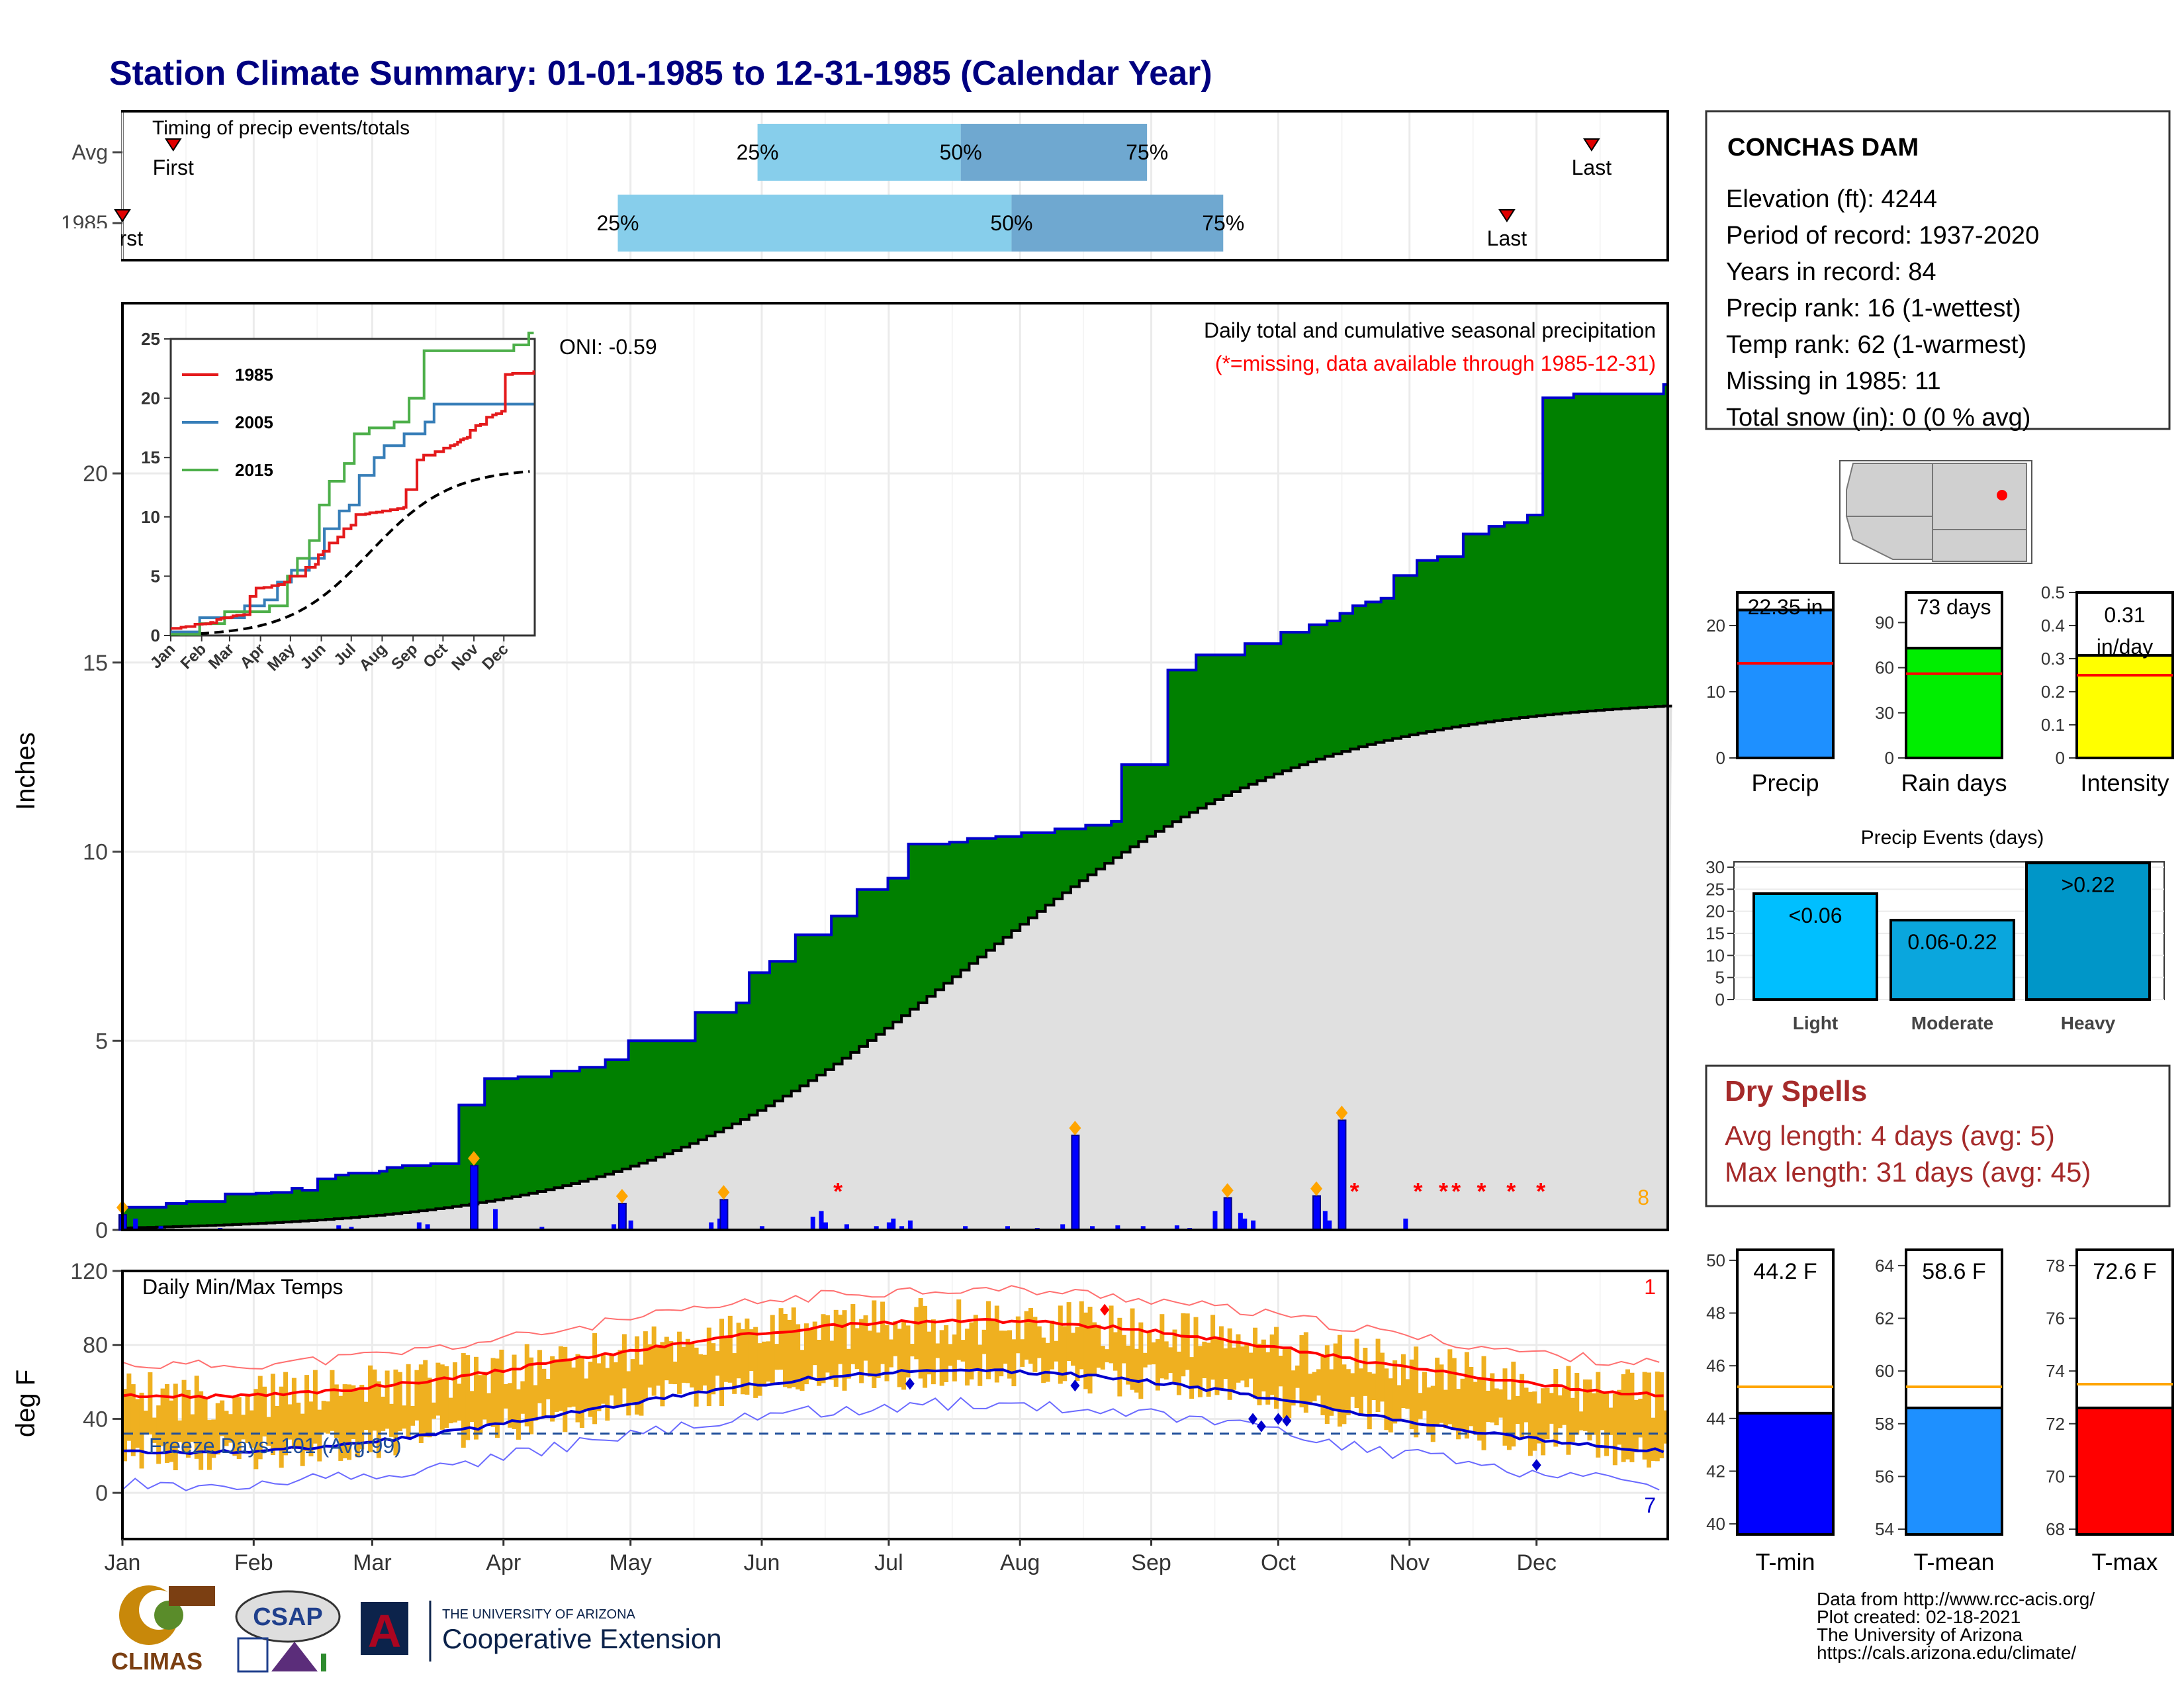  What do you see at coordinates (1885, 1371) in the screenshot?
I see `temp-bar-ytick-label: 60` at bounding box center [1885, 1371].